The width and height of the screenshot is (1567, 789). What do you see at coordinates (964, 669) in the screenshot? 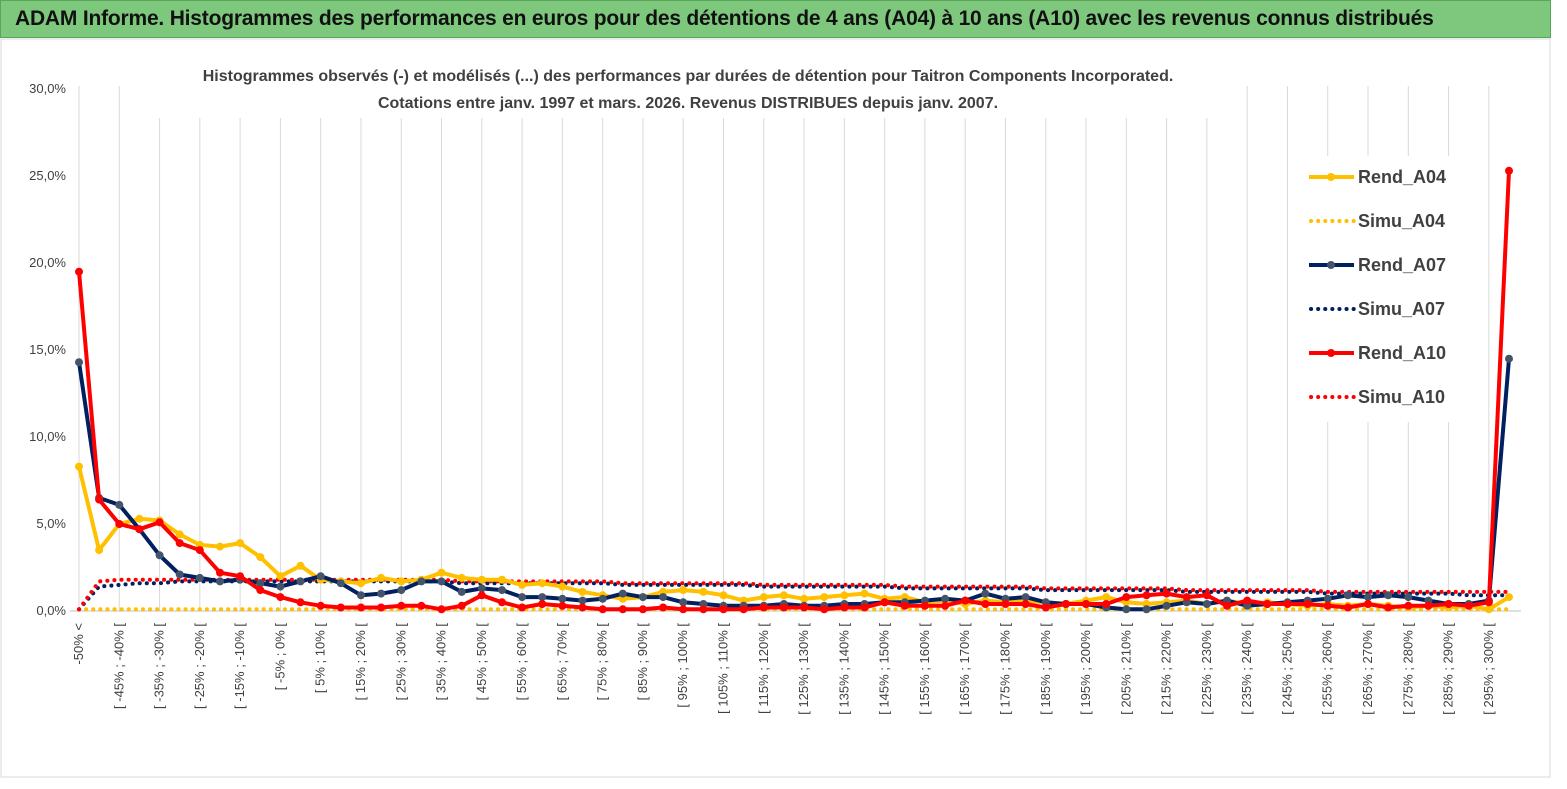
I see `x-tick-label: [ 165% ; 170% [` at bounding box center [964, 669].